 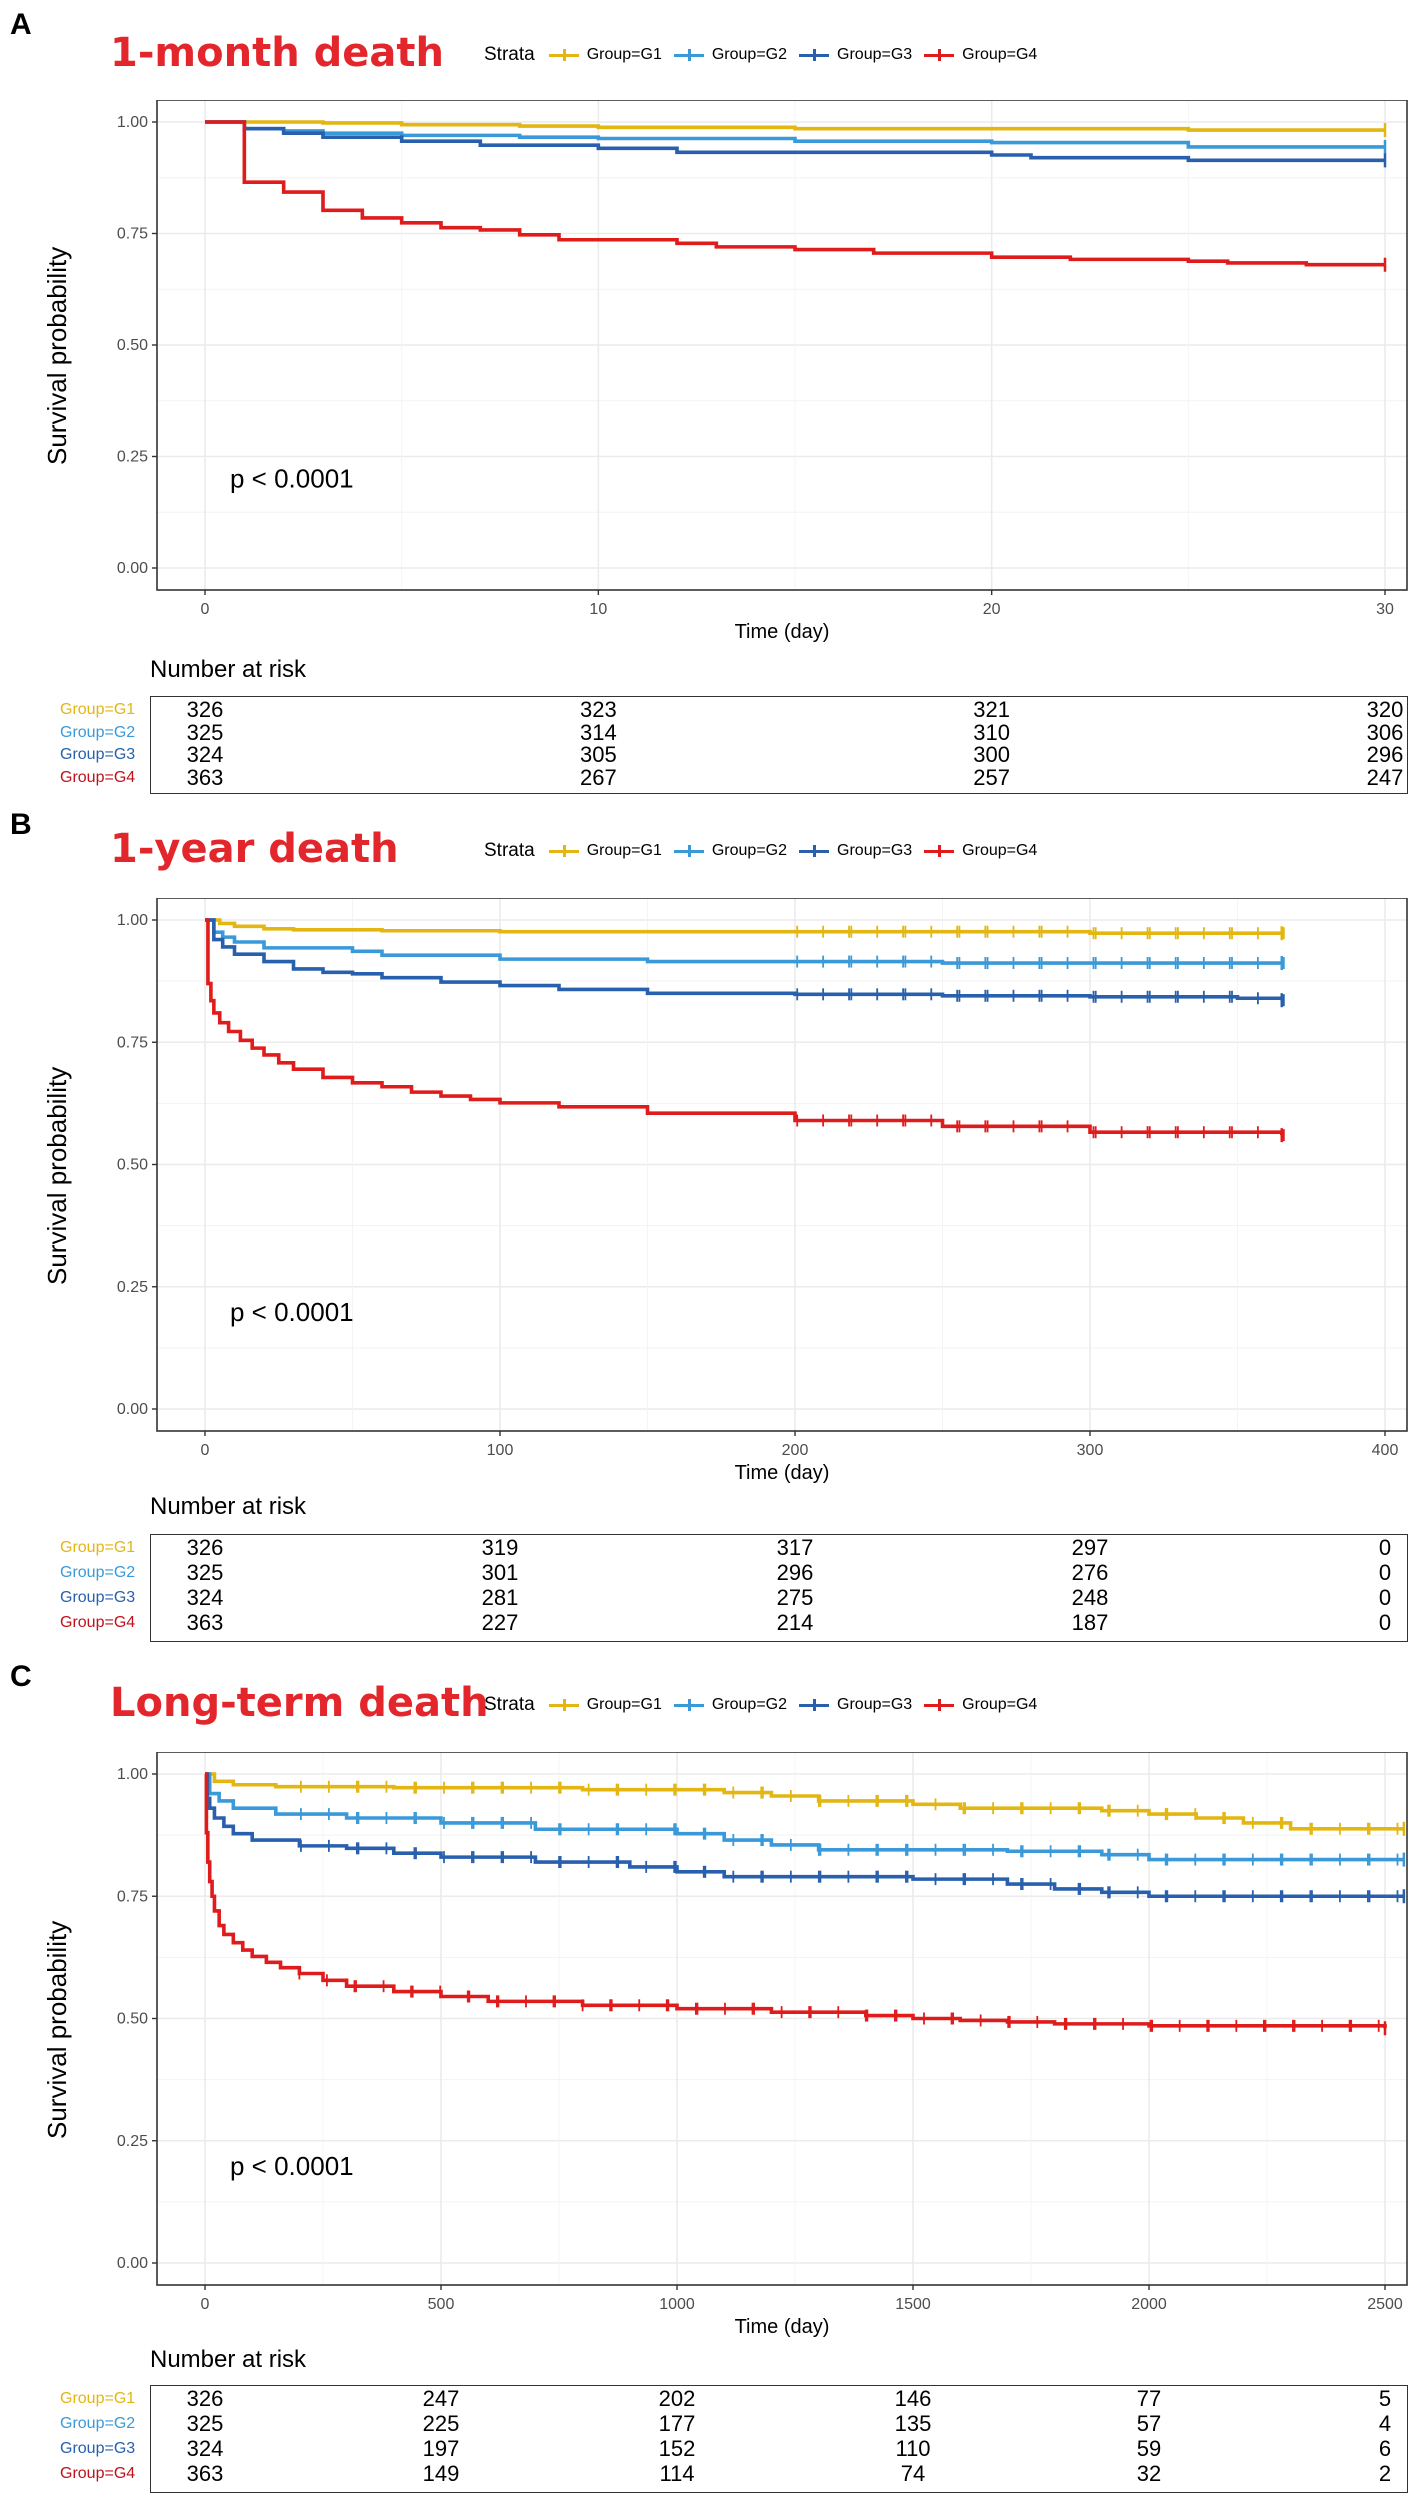 I want to click on risk-cell: 135, so click(x=913, y=2423).